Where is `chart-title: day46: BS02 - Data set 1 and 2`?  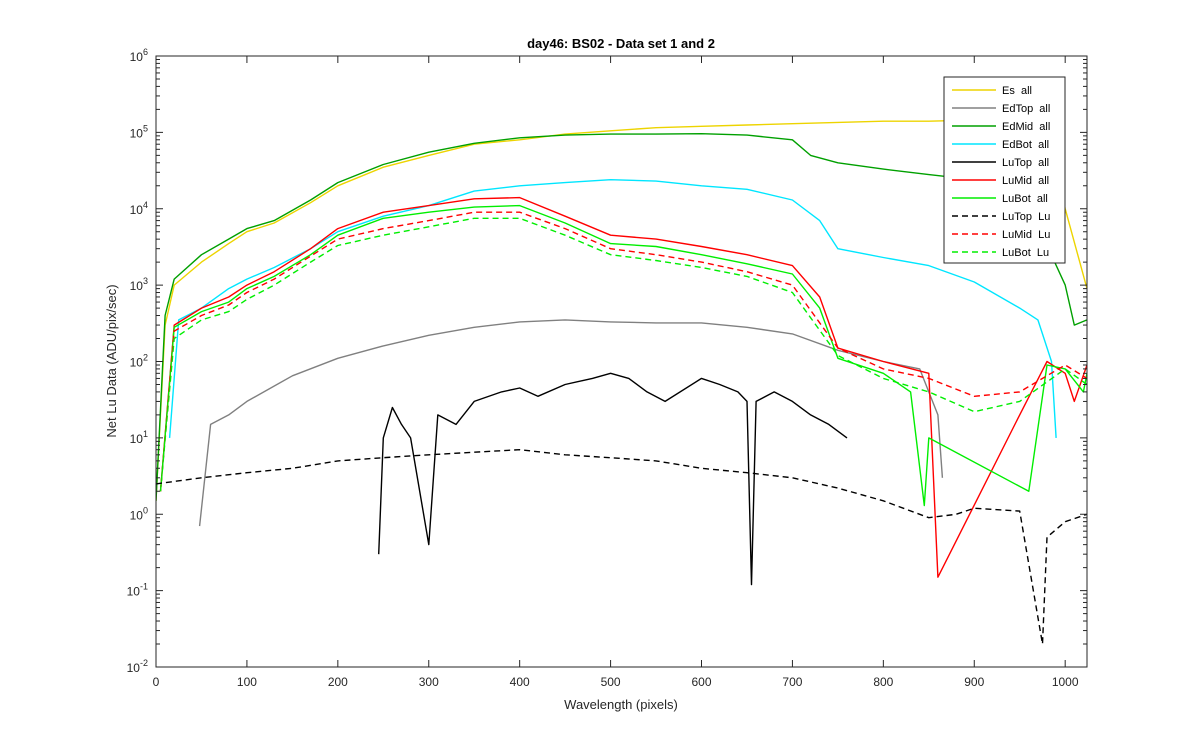
chart-title: day46: BS02 - Data set 1 and 2 is located at coordinates (621, 43).